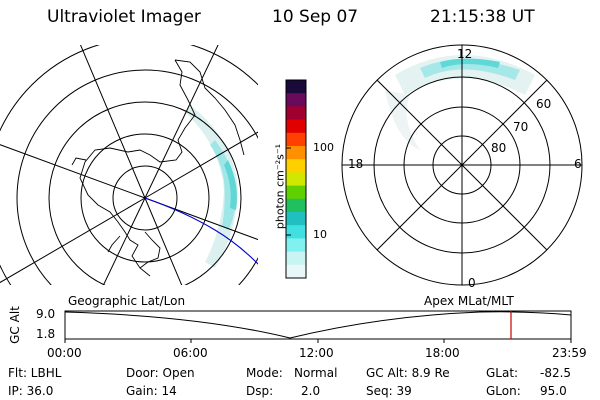 This screenshot has width=600, height=400. What do you see at coordinates (190, 353) in the screenshot?
I see `time-tick-0600: 06:00` at bounding box center [190, 353].